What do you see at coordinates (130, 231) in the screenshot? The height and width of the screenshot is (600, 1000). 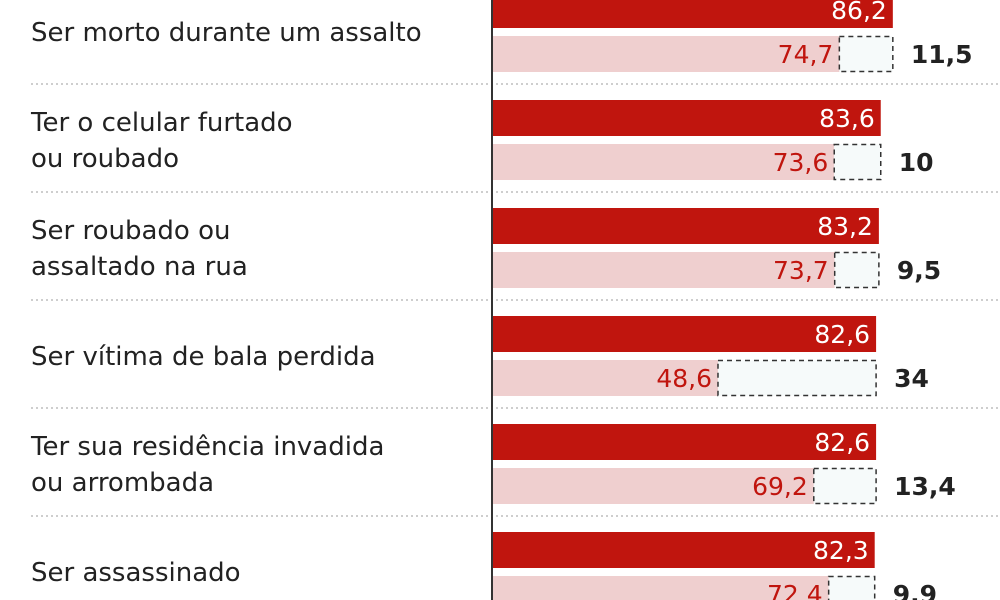 I see `category-label: Ser roubado ou` at bounding box center [130, 231].